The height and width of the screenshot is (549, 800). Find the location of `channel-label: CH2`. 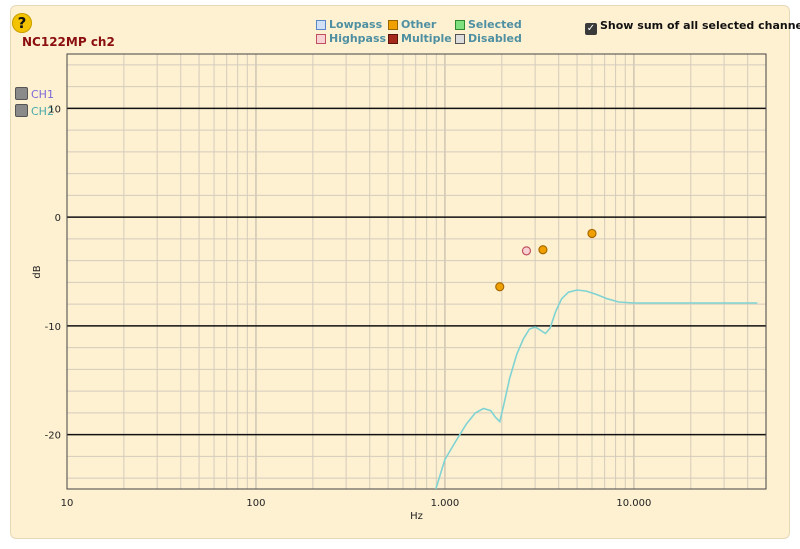

channel-label: CH2 is located at coordinates (42, 111).